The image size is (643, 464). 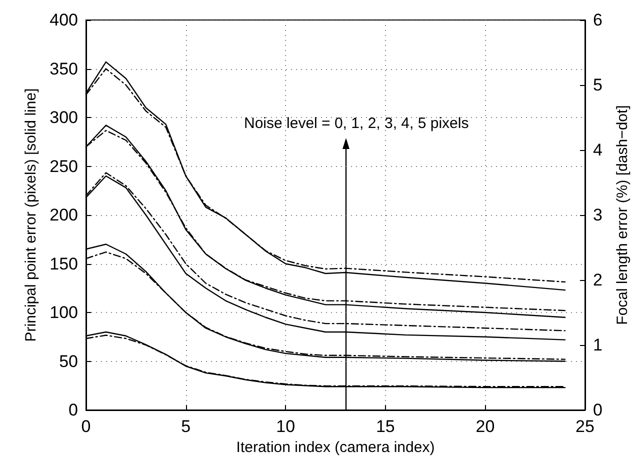 What do you see at coordinates (597, 345) in the screenshot?
I see `y2-tick-label: 1` at bounding box center [597, 345].